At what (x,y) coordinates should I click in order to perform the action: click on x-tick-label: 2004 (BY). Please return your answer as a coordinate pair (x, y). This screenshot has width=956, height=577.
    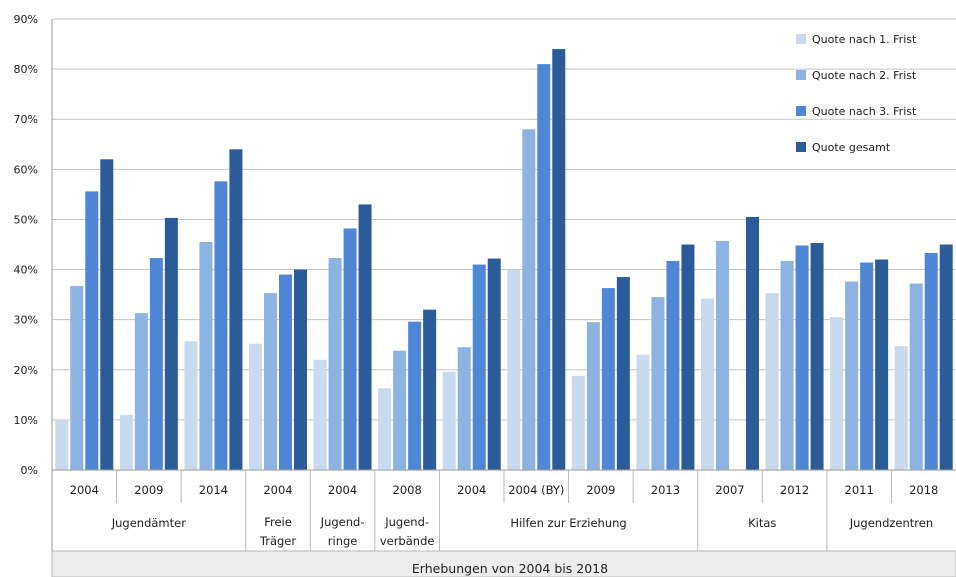
    Looking at the image, I should click on (536, 490).